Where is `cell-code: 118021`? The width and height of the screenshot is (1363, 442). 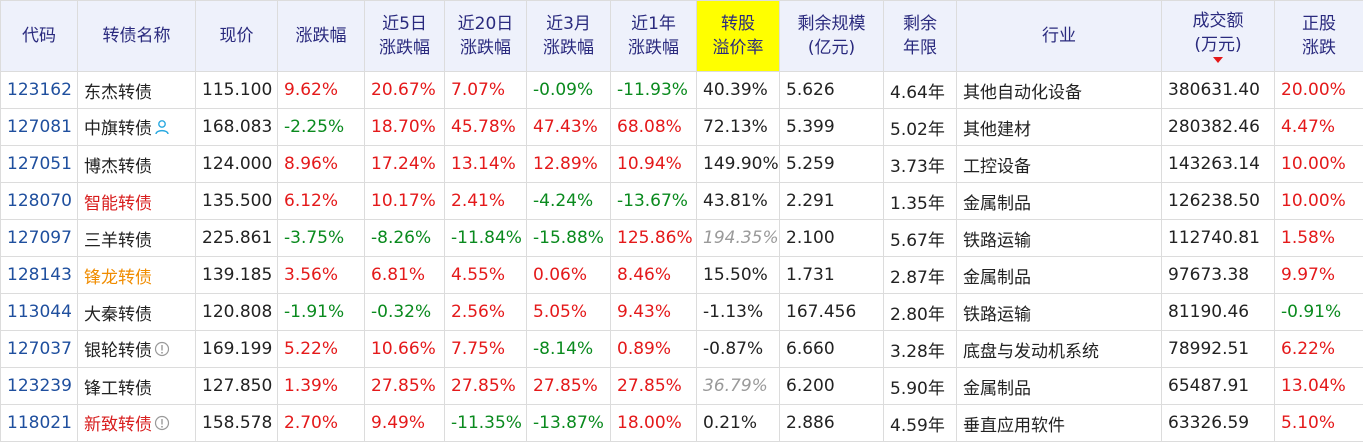
cell-code: 118021 is located at coordinates (39, 423).